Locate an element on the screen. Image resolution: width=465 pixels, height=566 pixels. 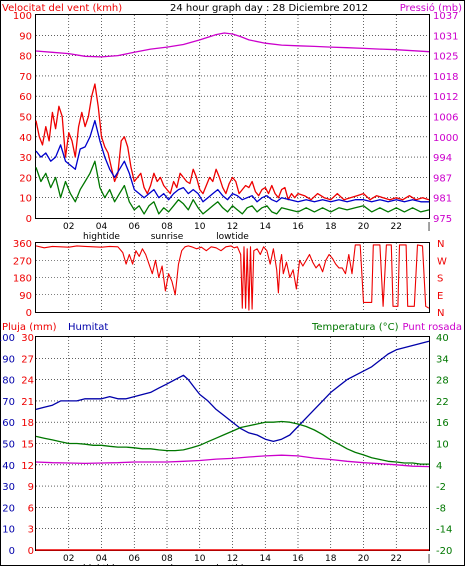
humidity-tick-label: 40 is located at coordinates (8, 466).